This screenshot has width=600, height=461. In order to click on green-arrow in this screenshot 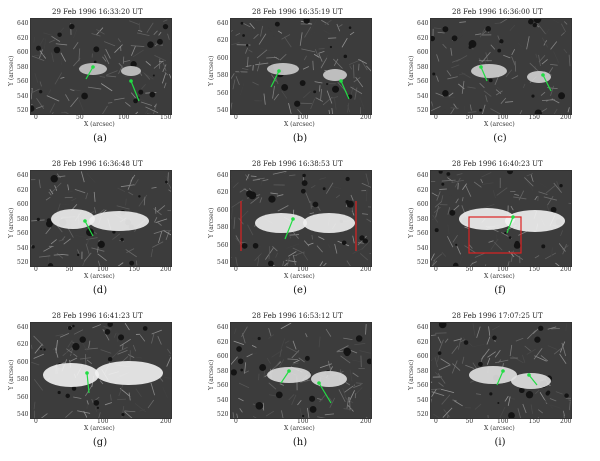, I will do `click(500, 378)`.